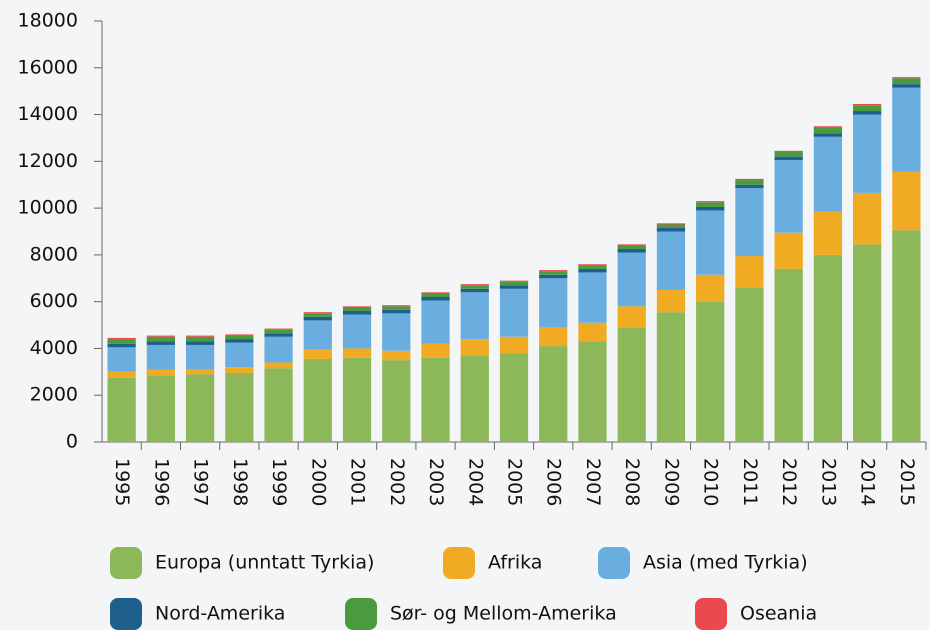 The width and height of the screenshot is (930, 630). What do you see at coordinates (54, 395) in the screenshot?
I see `y-tick-label: 2000` at bounding box center [54, 395].